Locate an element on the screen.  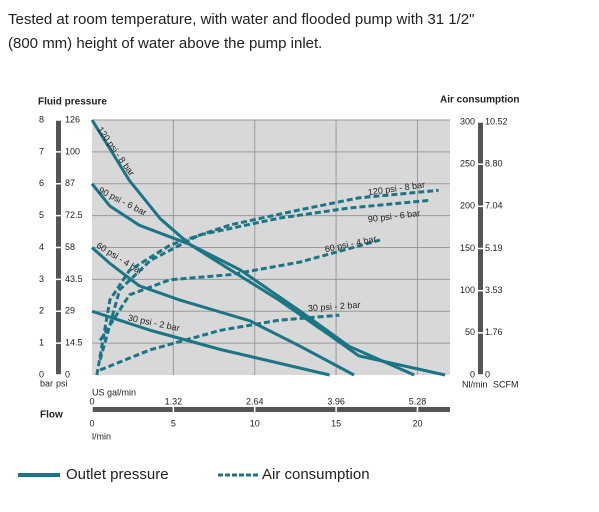
x-axis-label: l/min is located at coordinates (101, 436).